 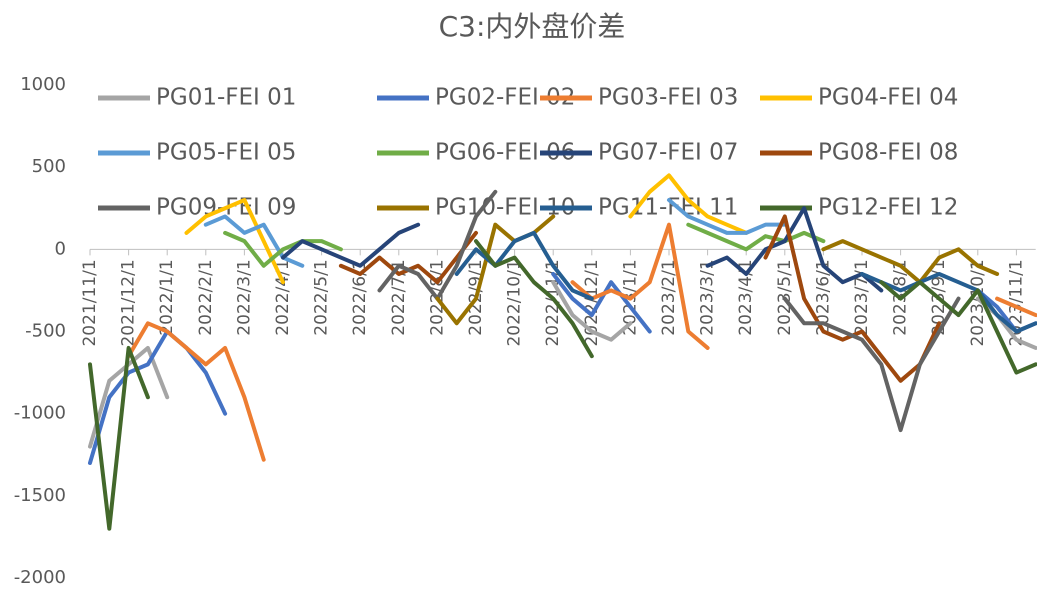 What do you see at coordinates (862, 297) in the screenshot?
I see `x-tick-label: 2023/7/1` at bounding box center [862, 297].